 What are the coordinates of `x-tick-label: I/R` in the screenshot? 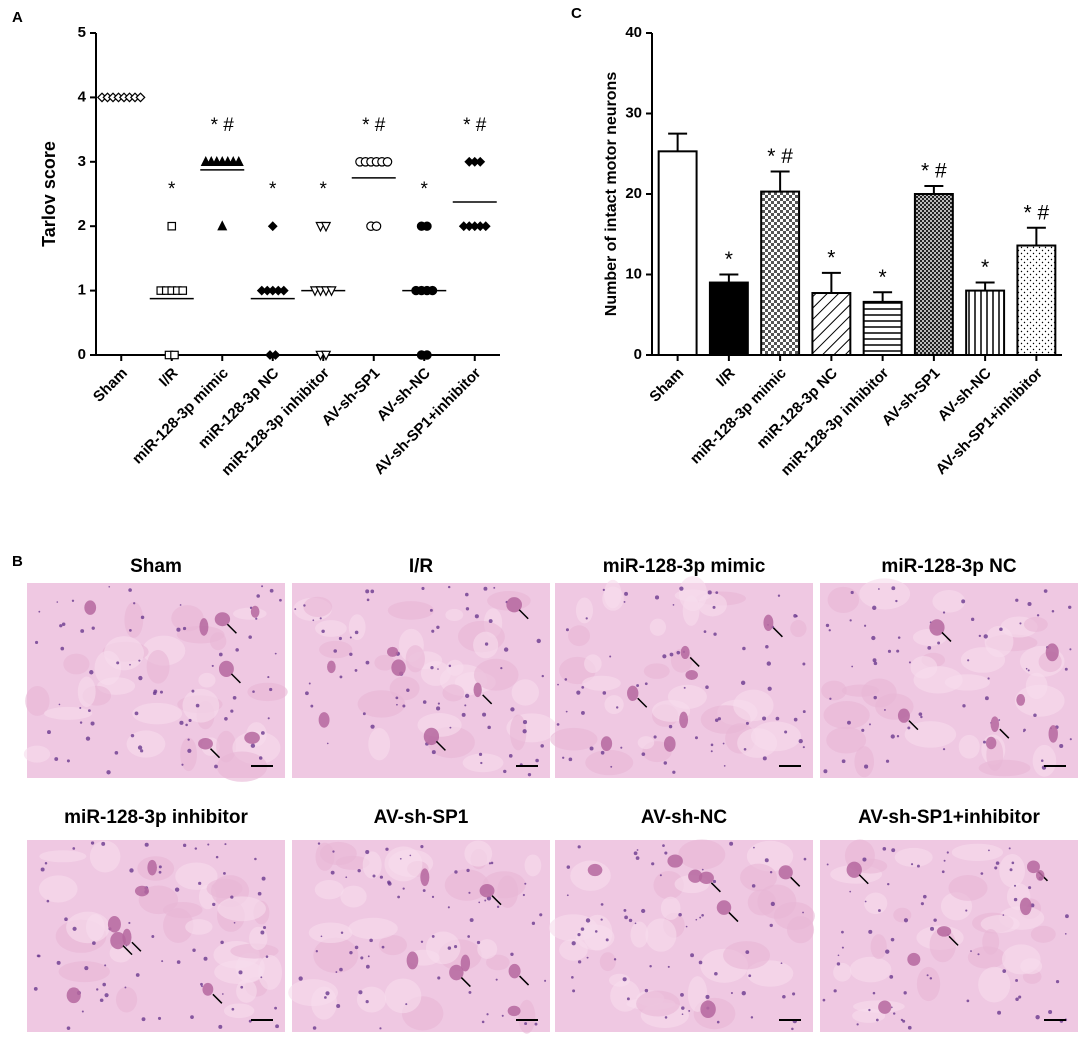 It's located at (169, 377).